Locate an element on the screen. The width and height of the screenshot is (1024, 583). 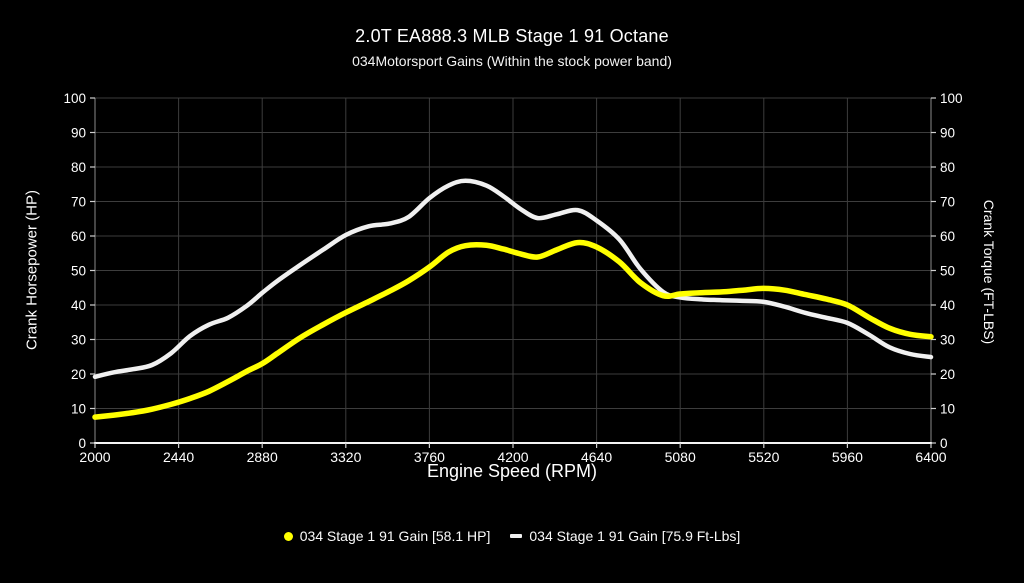
svg-text: 2000 is located at coordinates (94, 457).